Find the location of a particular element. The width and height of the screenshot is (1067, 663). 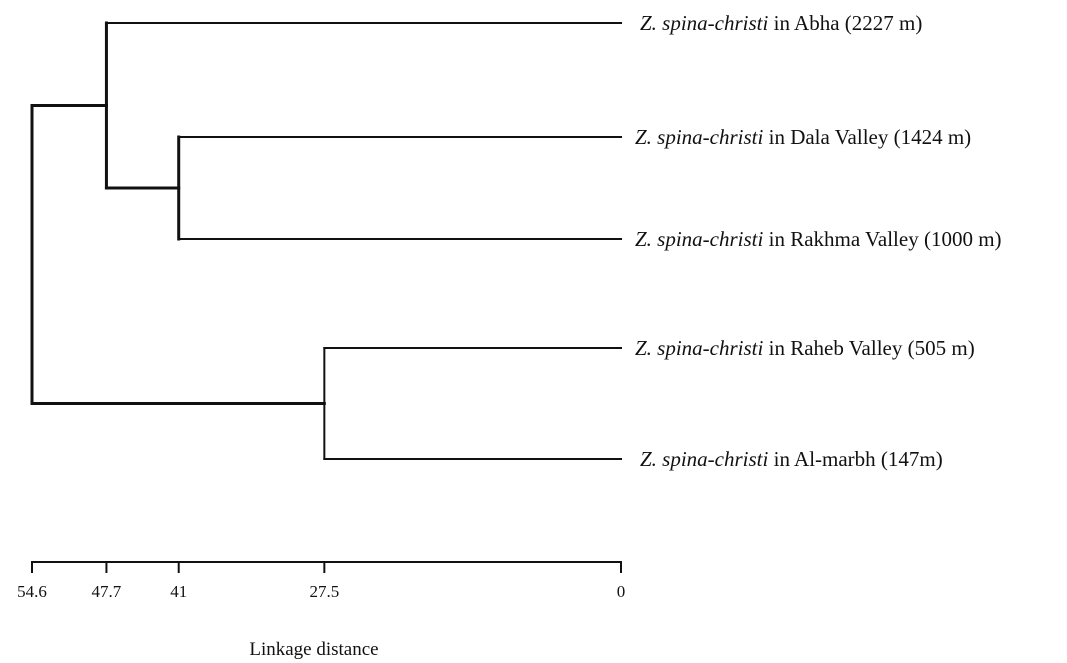

tick-label: 47.7 is located at coordinates (107, 591).